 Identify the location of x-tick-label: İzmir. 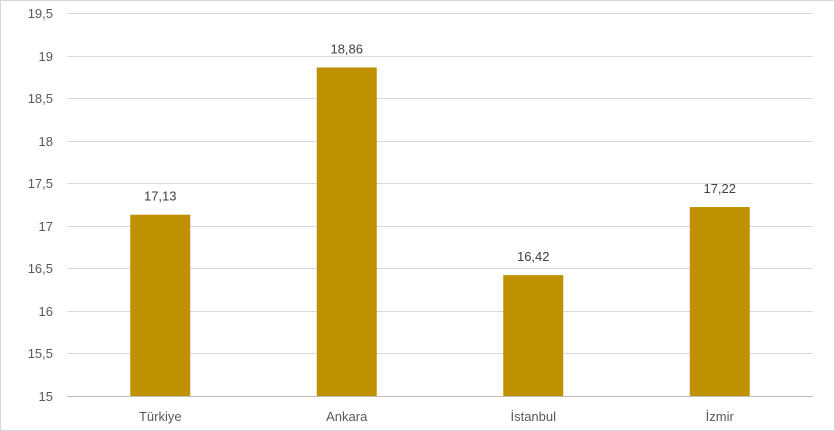
(720, 416).